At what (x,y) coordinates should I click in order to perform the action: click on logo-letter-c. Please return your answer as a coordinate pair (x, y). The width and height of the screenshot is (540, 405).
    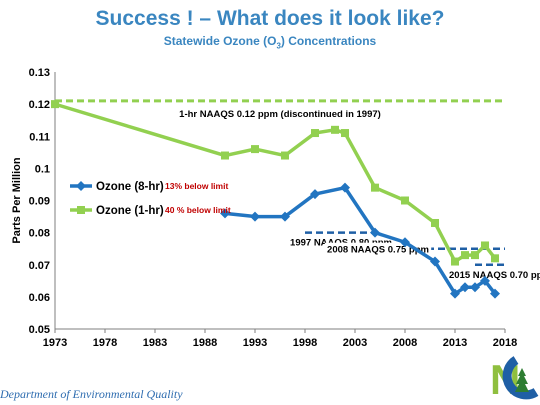
    Looking at the image, I should click on (520, 378).